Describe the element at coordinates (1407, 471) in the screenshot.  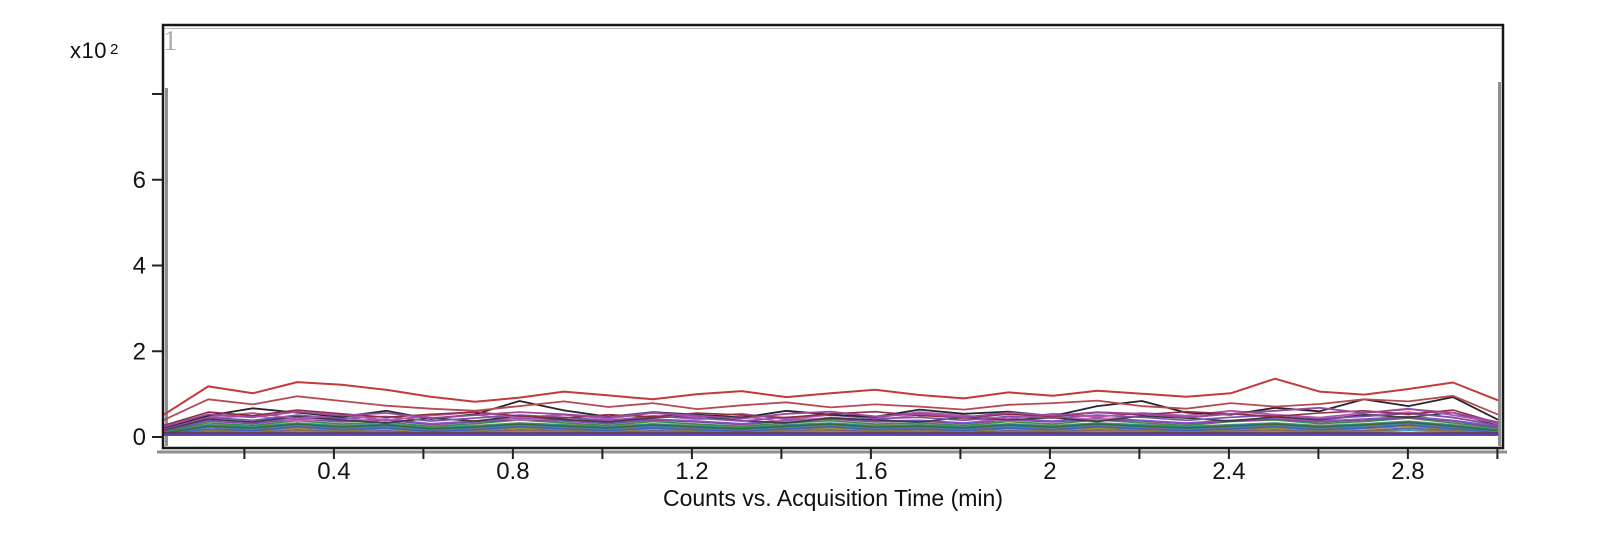
I see `x-tick-label: 2.8` at that location.